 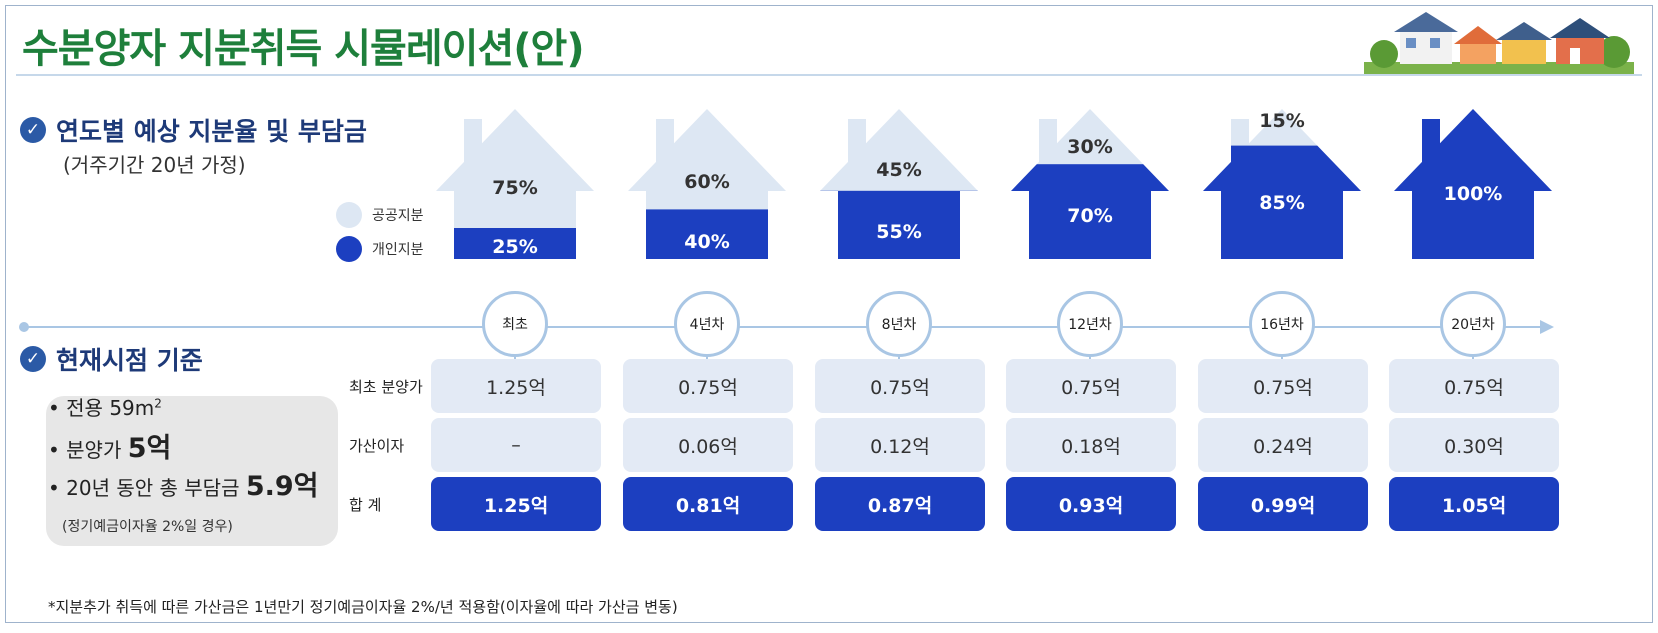 What do you see at coordinates (899, 324) in the screenshot?
I see `timeline-step: 8년차` at bounding box center [899, 324].